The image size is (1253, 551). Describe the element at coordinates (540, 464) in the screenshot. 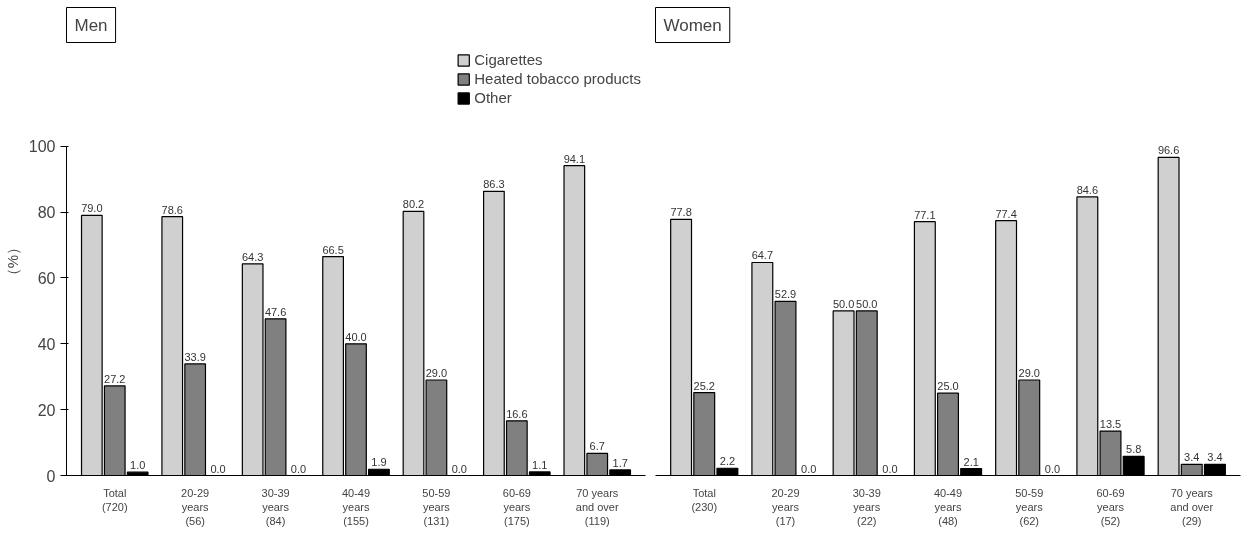

I see `data-label: 1.1` at that location.